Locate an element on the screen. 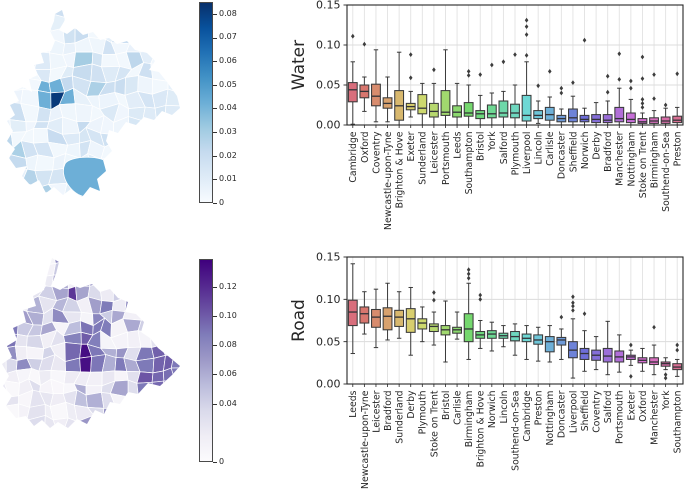 This screenshot has width=685, height=503. x-tick-label: York is located at coordinates (666, 400).